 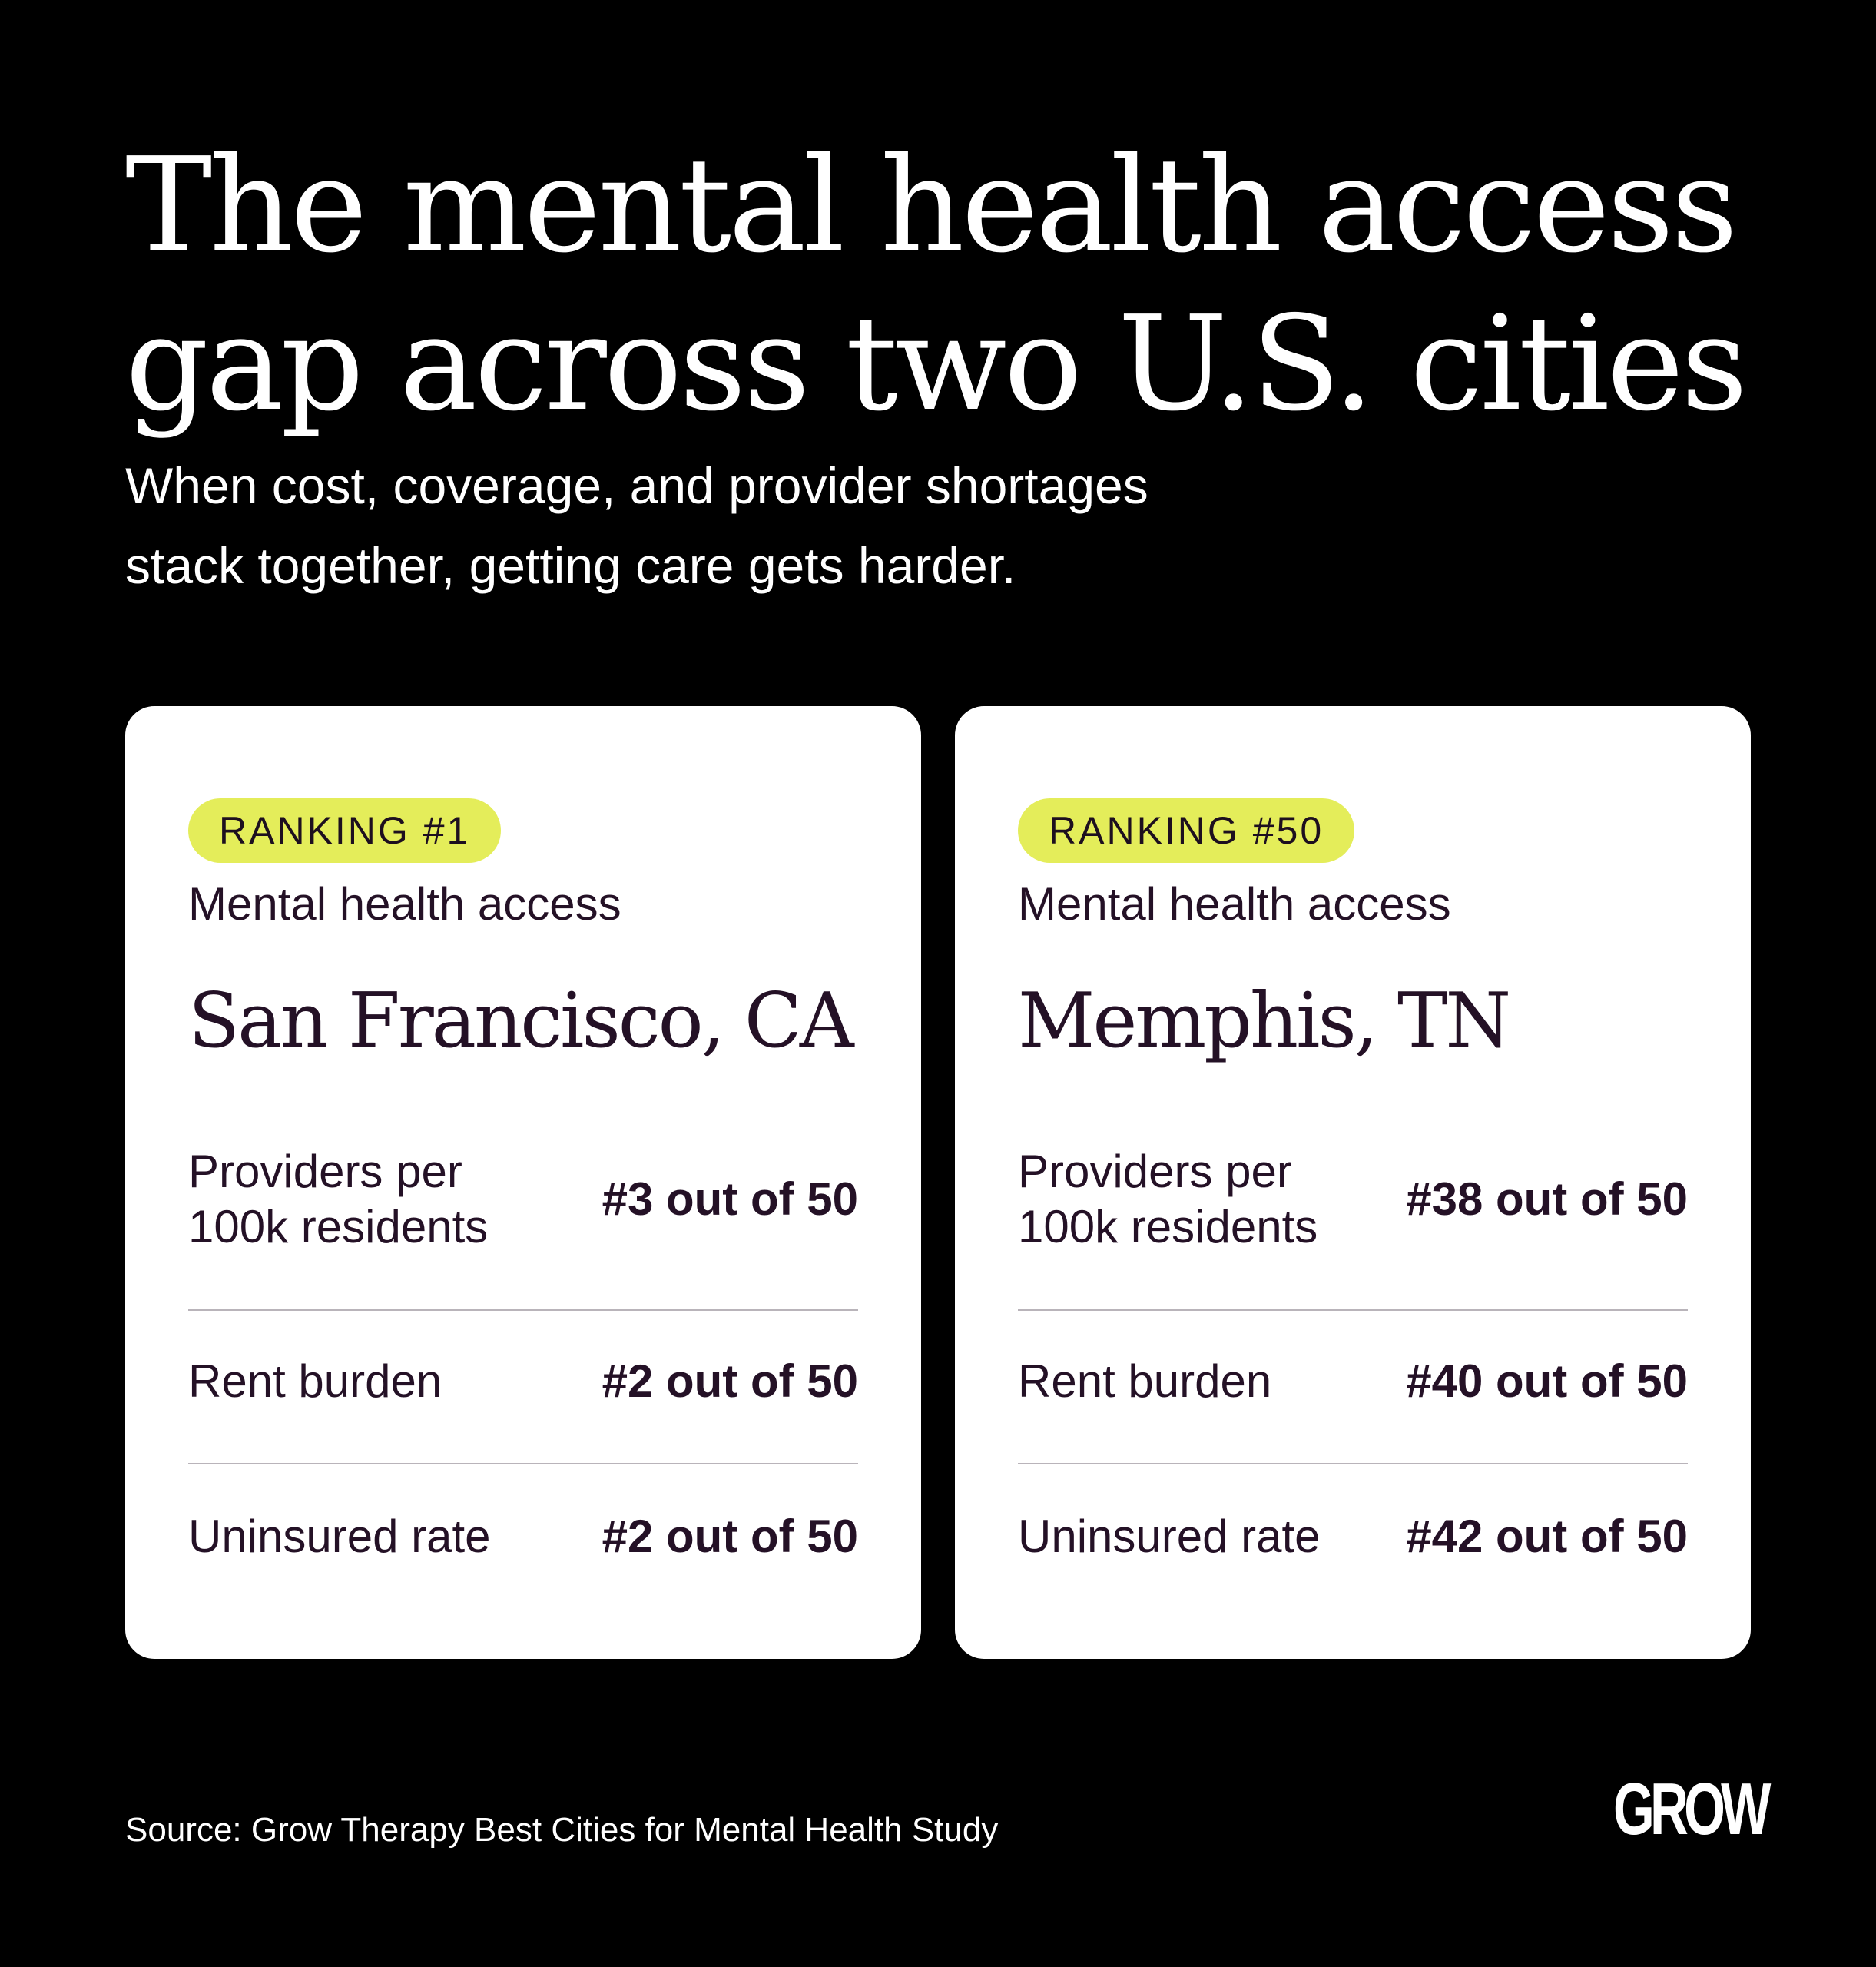 I want to click on metric-value: #38 out of 50, so click(x=1547, y=1199).